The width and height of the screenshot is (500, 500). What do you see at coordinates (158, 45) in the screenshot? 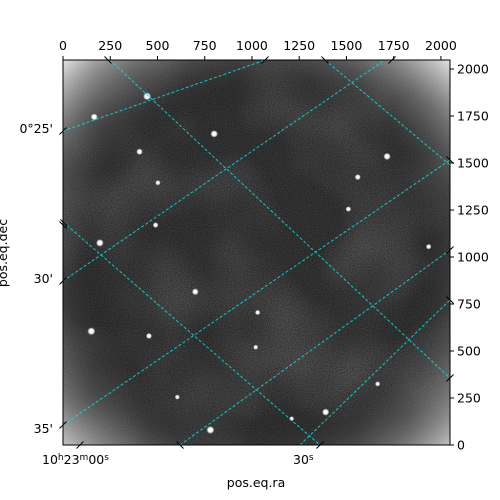
I see `top-tick-label-500: 500` at bounding box center [158, 45].